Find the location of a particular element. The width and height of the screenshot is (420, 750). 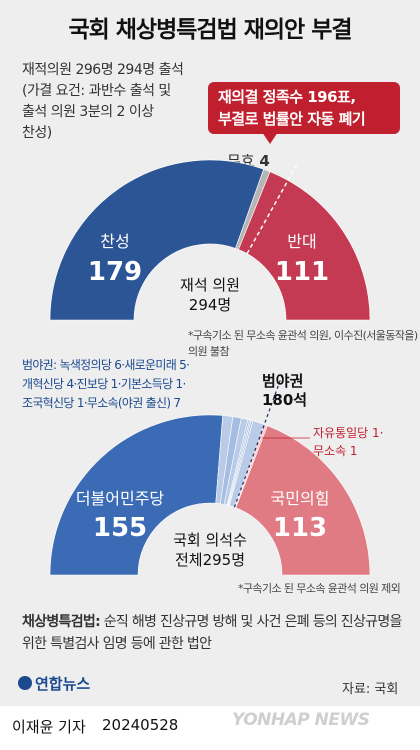

ppp-side-line: 무소속 1 is located at coordinates (335, 451).